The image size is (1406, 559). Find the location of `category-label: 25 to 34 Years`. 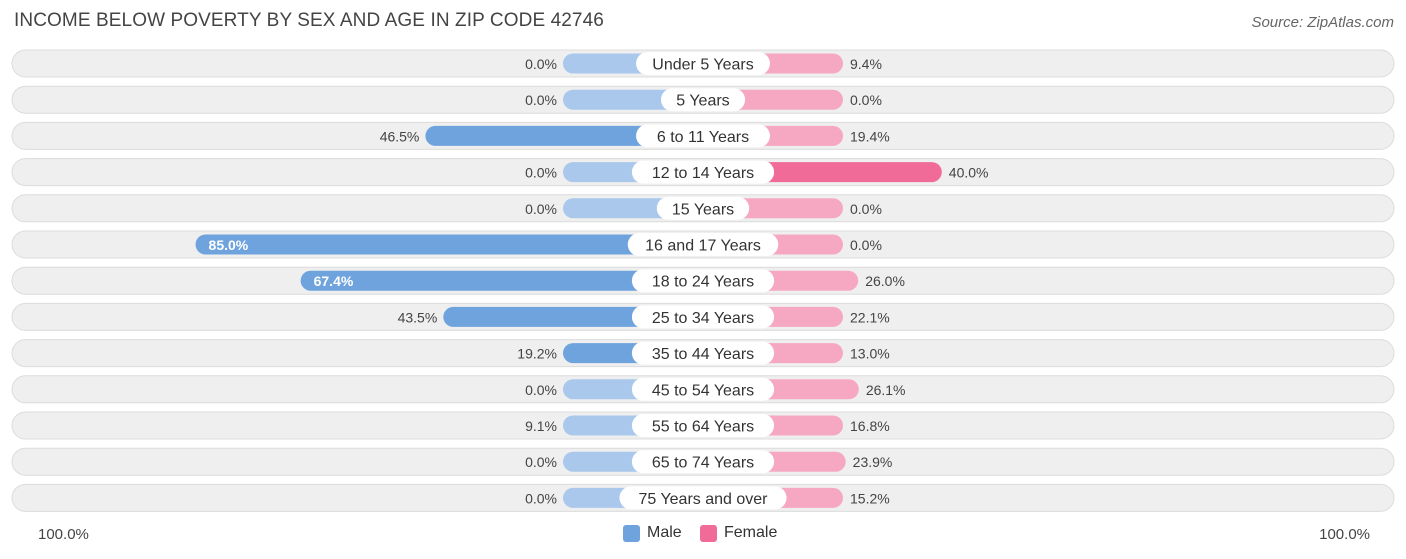

category-label: 25 to 34 Years is located at coordinates (703, 318).